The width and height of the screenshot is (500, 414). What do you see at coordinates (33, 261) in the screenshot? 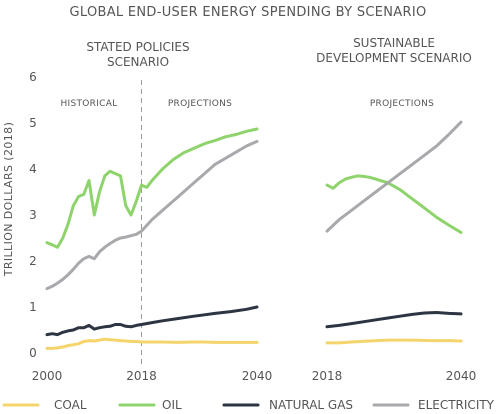
I see `y-tick-label-2: 2` at bounding box center [33, 261].